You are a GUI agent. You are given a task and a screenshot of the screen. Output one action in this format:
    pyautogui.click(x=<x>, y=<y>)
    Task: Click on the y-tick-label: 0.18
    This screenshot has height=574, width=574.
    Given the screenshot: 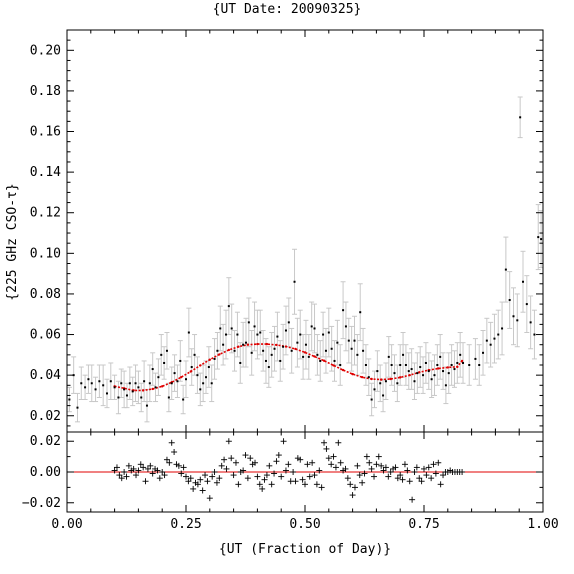 What is the action you would take?
    pyautogui.click(x=45, y=91)
    